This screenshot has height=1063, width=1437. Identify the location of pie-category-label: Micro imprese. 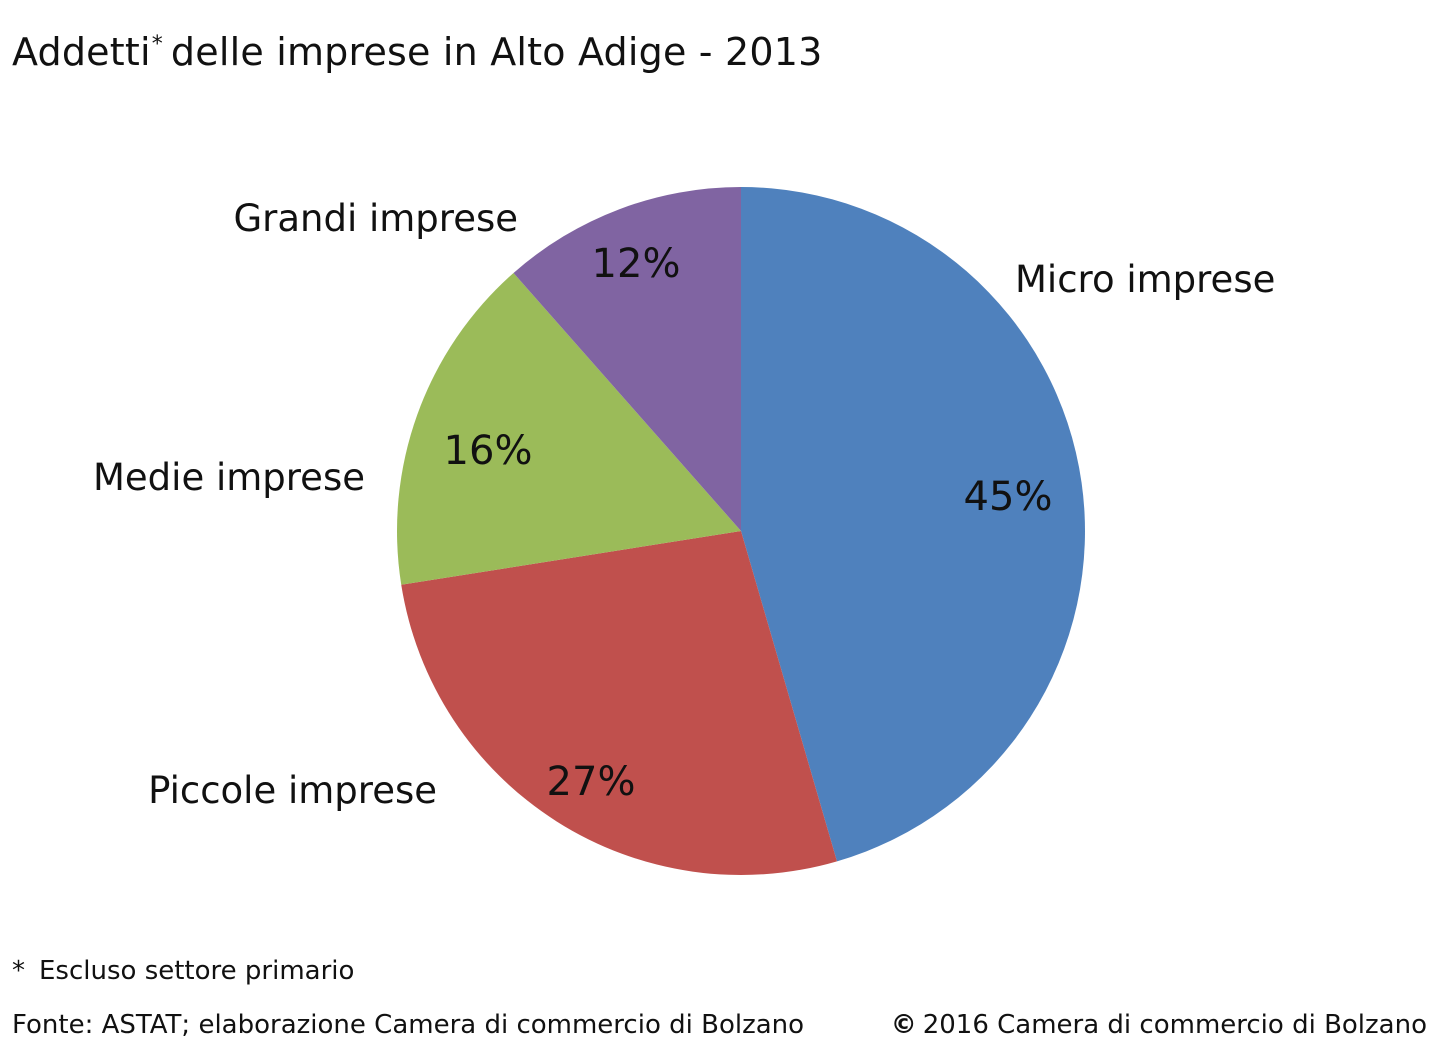
(1145, 279).